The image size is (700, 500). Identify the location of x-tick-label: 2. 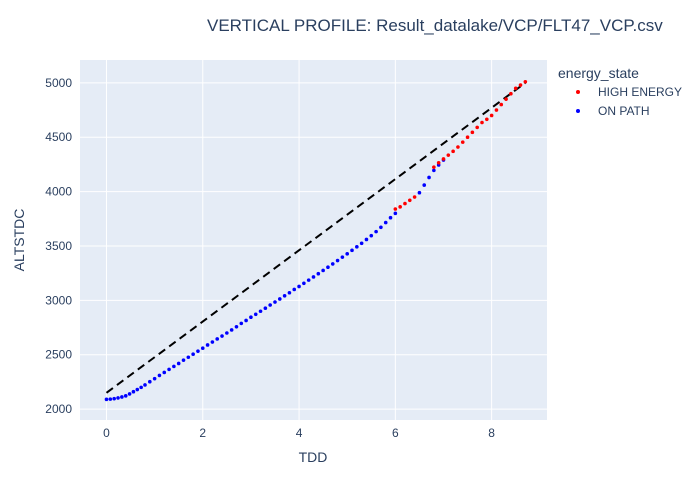
(202, 433).